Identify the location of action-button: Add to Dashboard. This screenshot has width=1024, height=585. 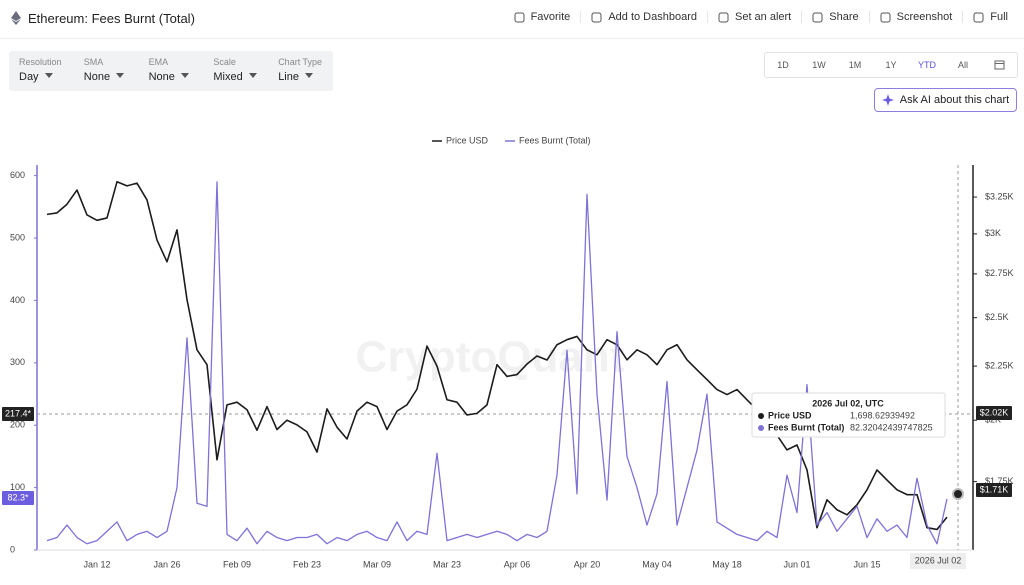
(643, 17).